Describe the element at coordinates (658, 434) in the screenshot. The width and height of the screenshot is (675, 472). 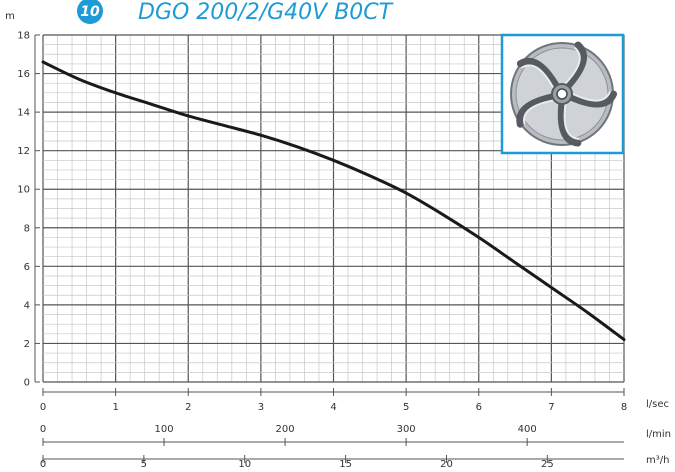
I see `x-axis-unit-label: l/min` at that location.